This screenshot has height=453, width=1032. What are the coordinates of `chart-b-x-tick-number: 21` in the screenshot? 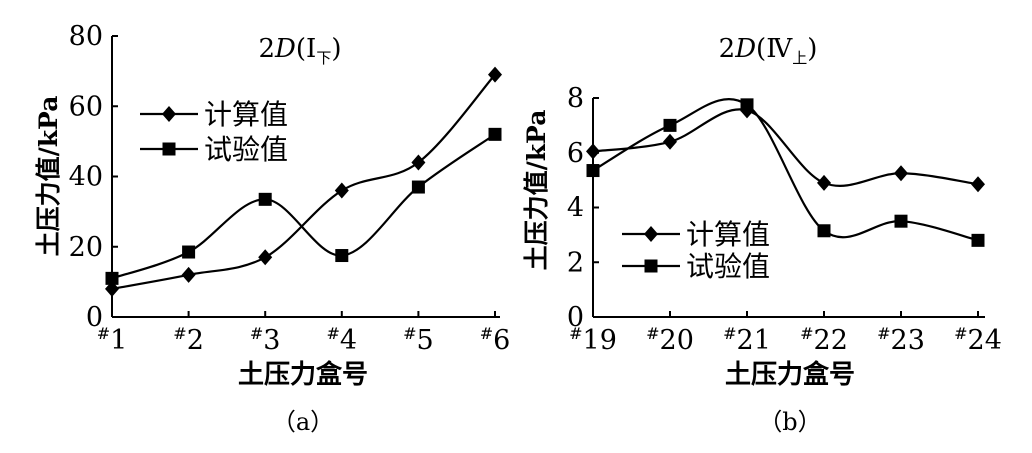 It's located at (754, 340).